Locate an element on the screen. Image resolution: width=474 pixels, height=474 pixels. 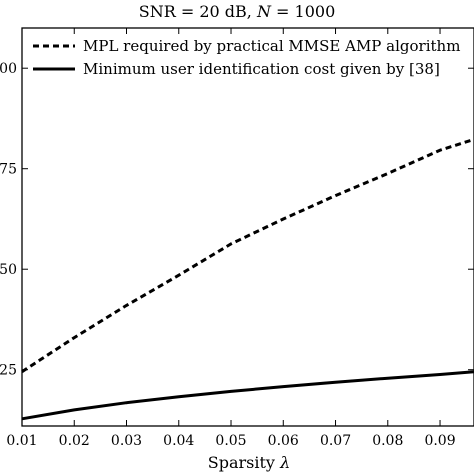
x-tick-label: 0.07 is located at coordinates (335, 441).